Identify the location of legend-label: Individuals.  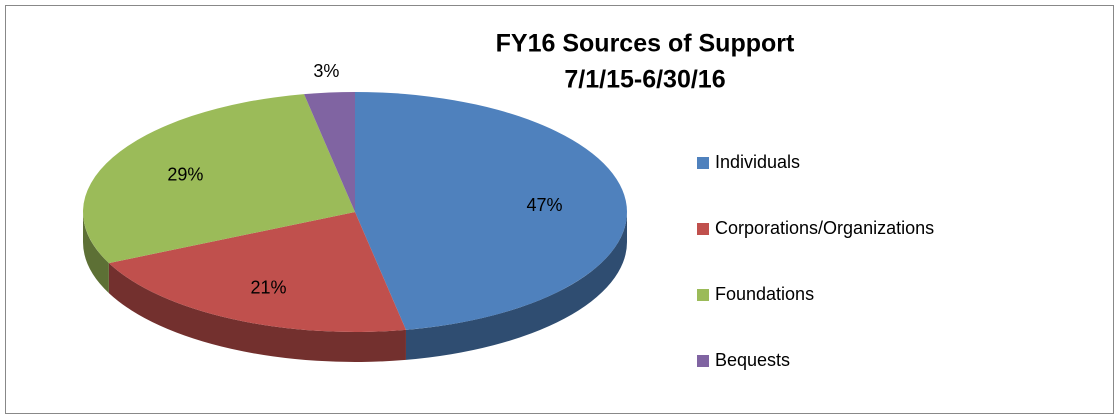
(757, 162).